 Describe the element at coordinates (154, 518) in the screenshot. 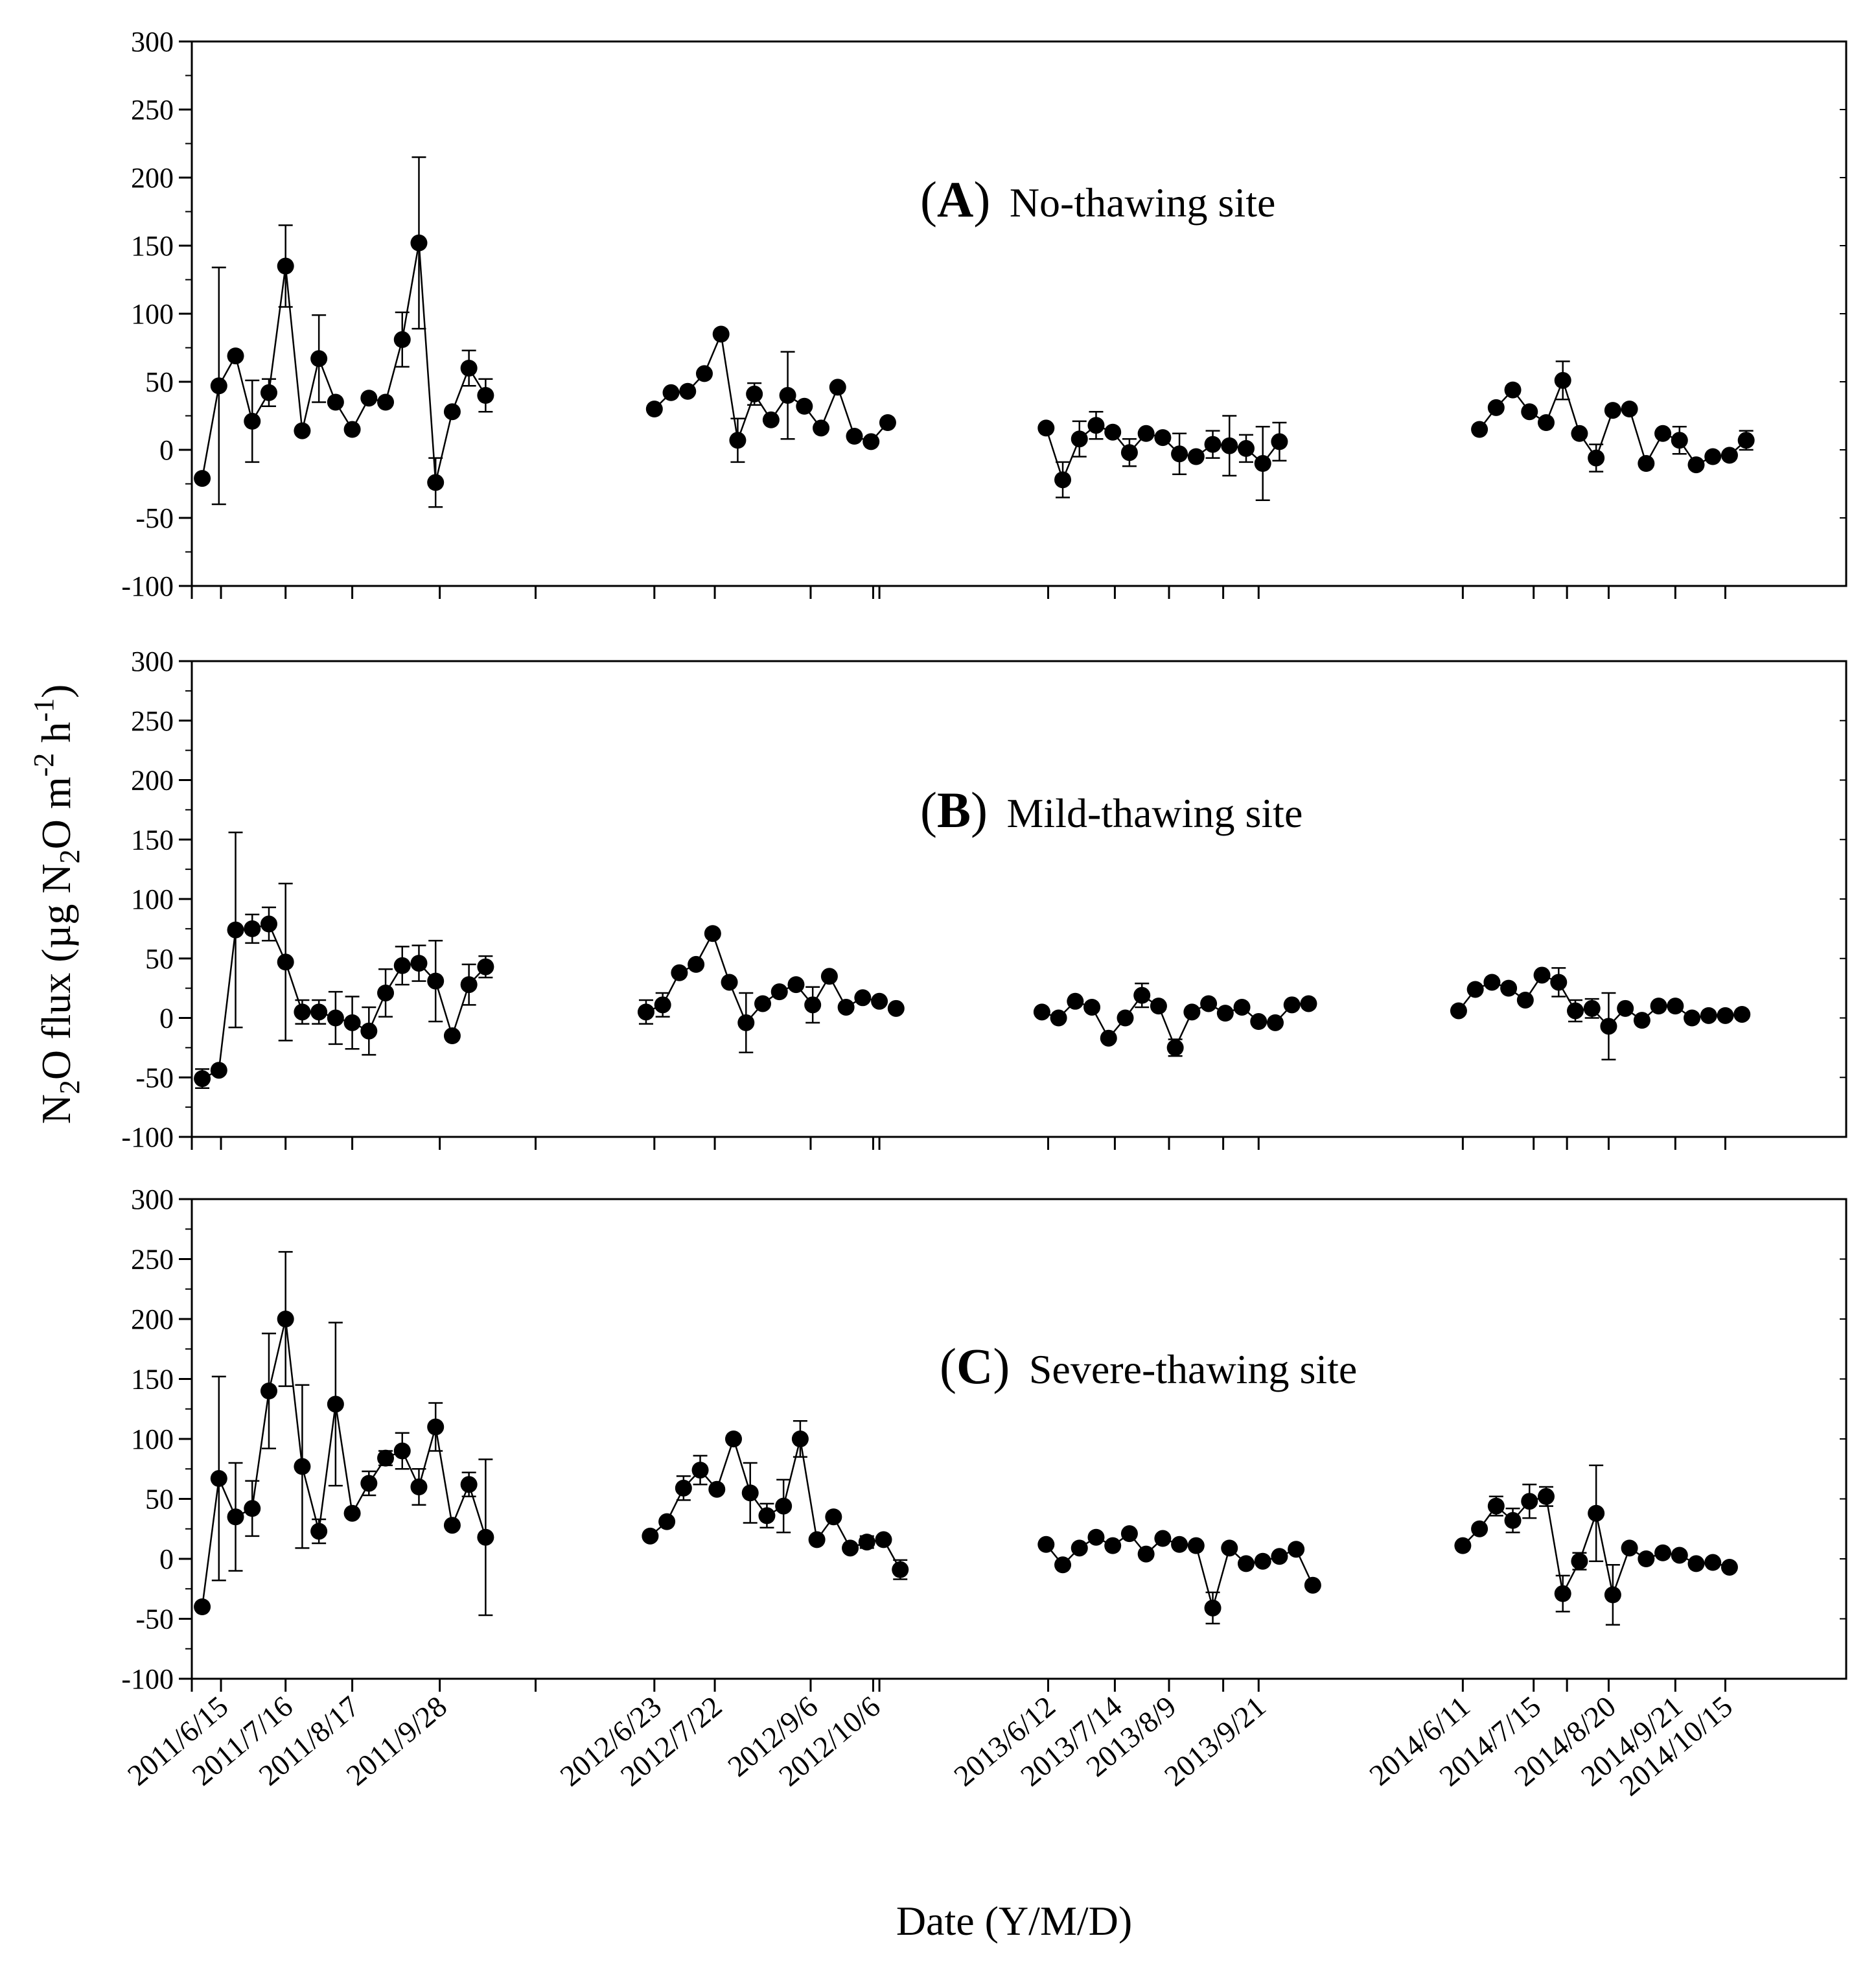

I see `y-tick-label: -50` at that location.